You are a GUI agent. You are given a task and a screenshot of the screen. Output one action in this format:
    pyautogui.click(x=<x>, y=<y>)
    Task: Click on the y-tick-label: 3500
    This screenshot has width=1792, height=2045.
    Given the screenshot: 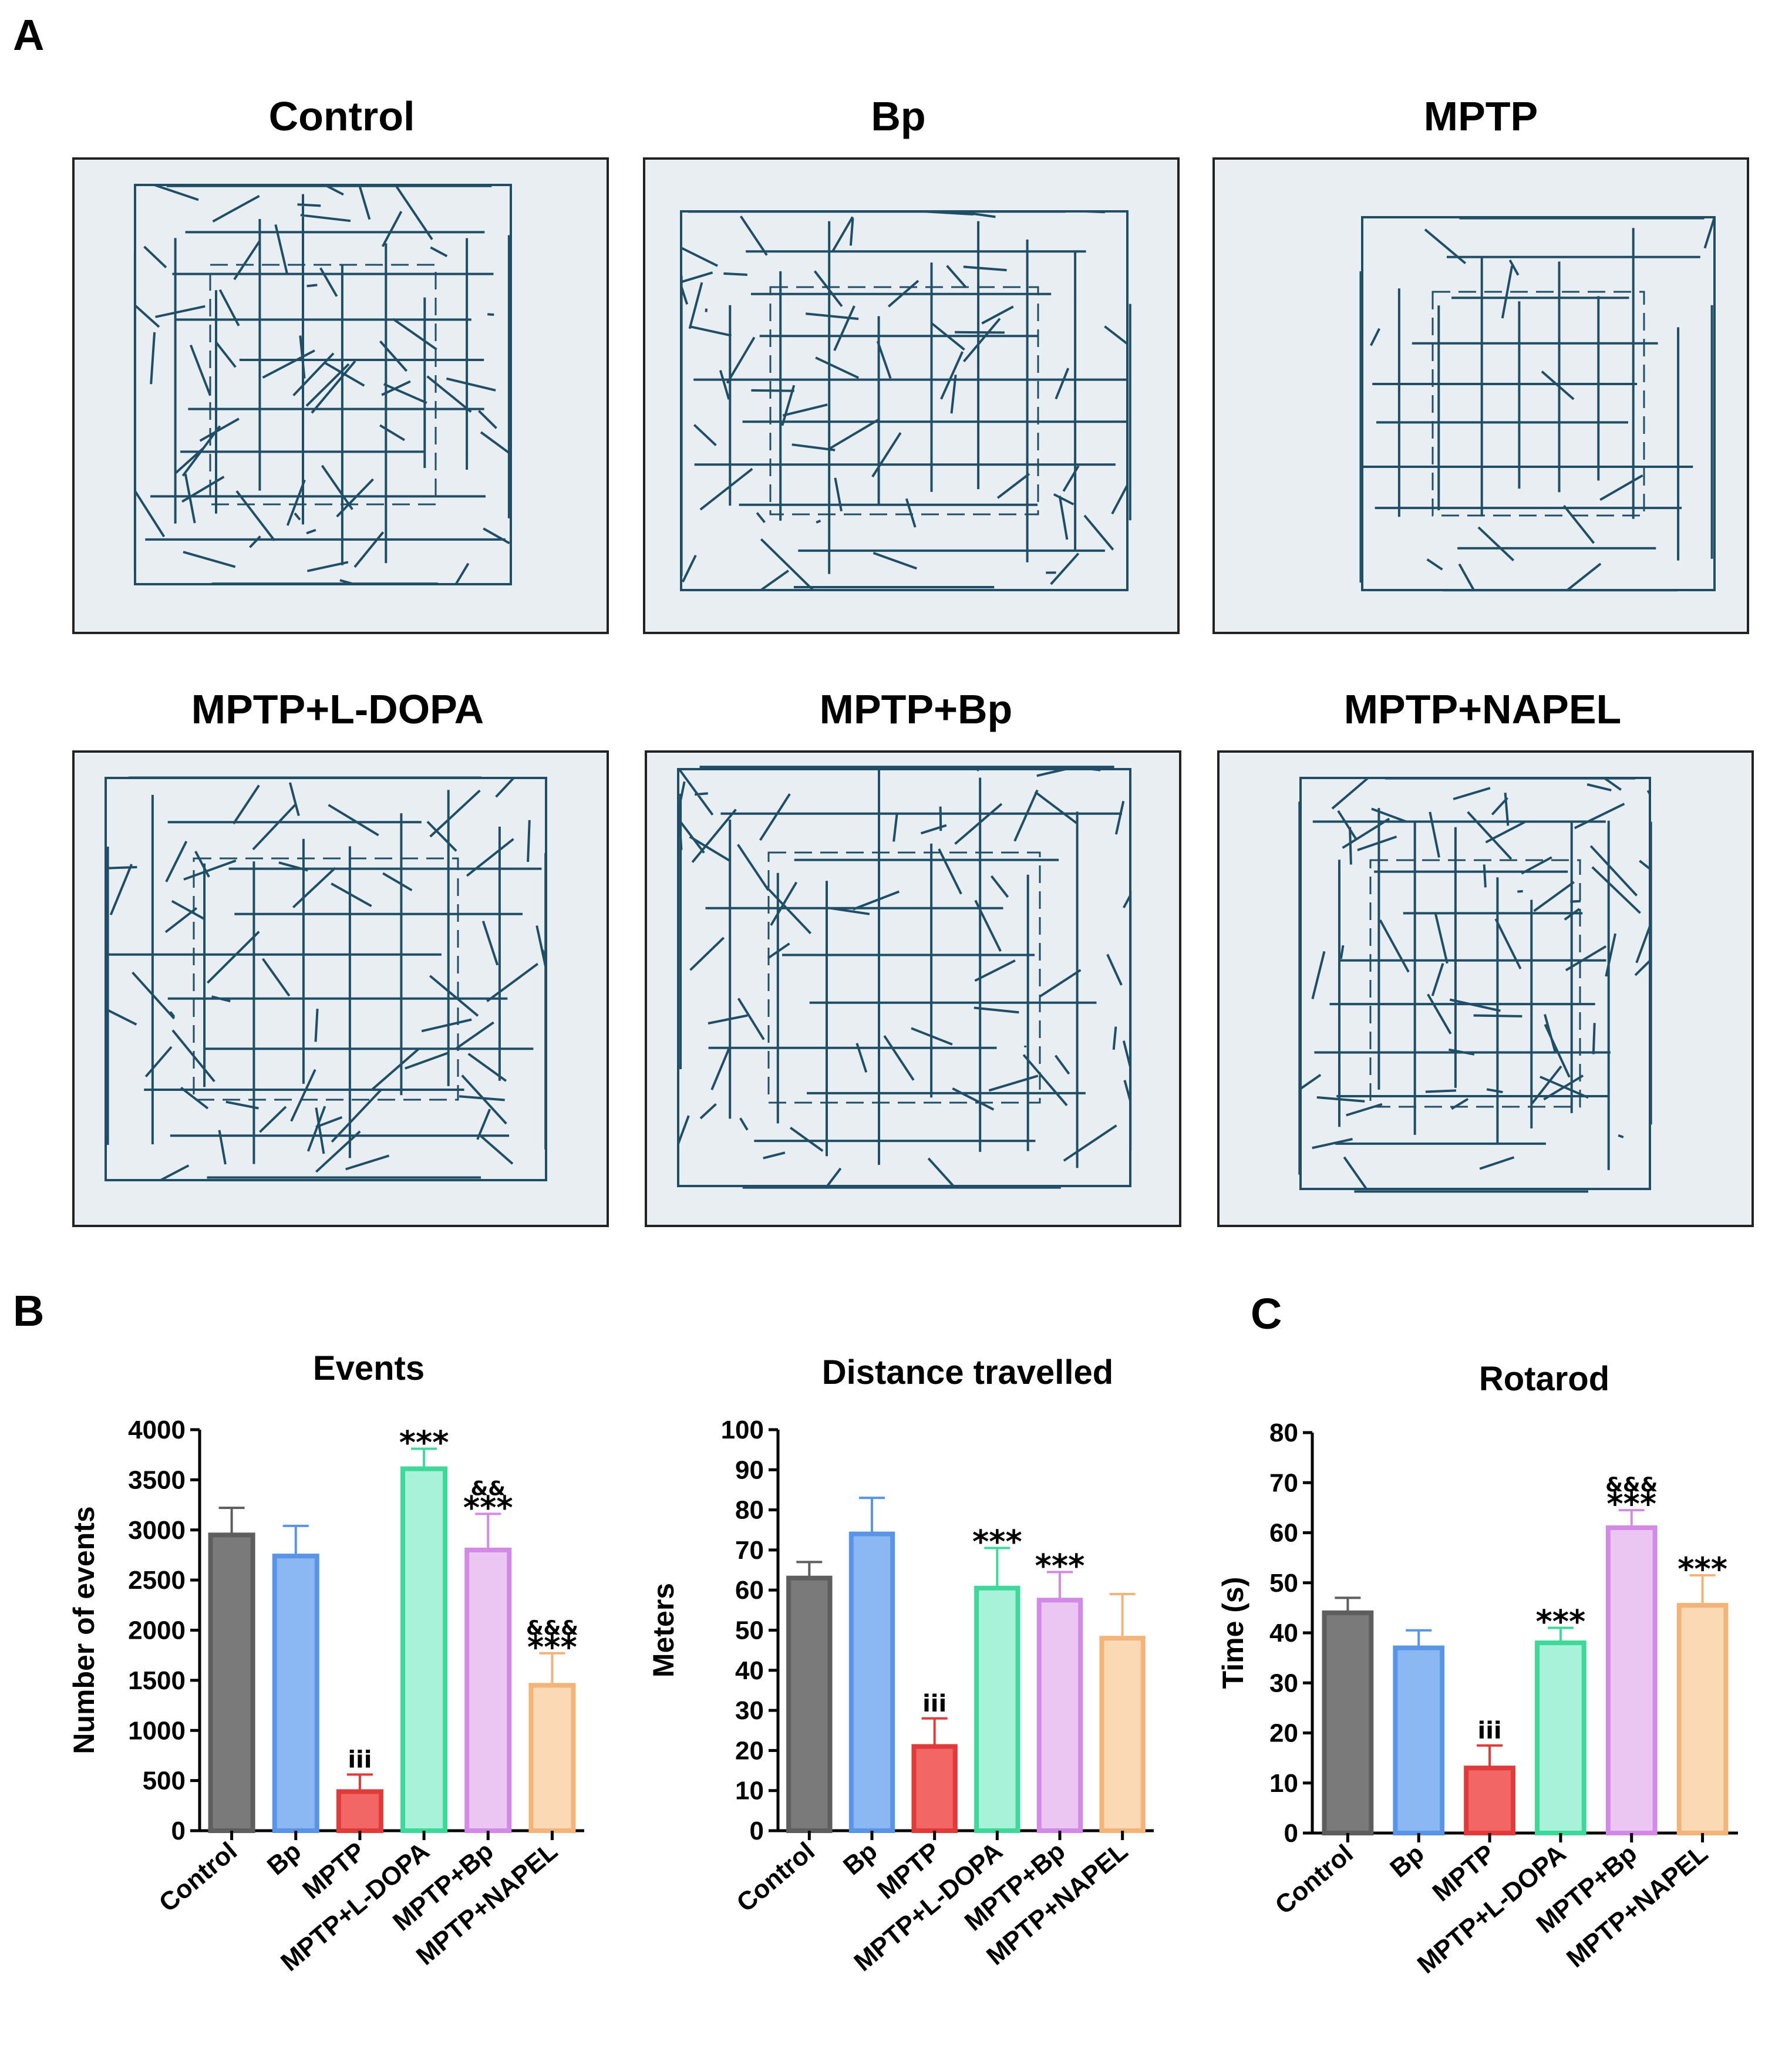 What is the action you would take?
    pyautogui.click(x=157, y=1479)
    